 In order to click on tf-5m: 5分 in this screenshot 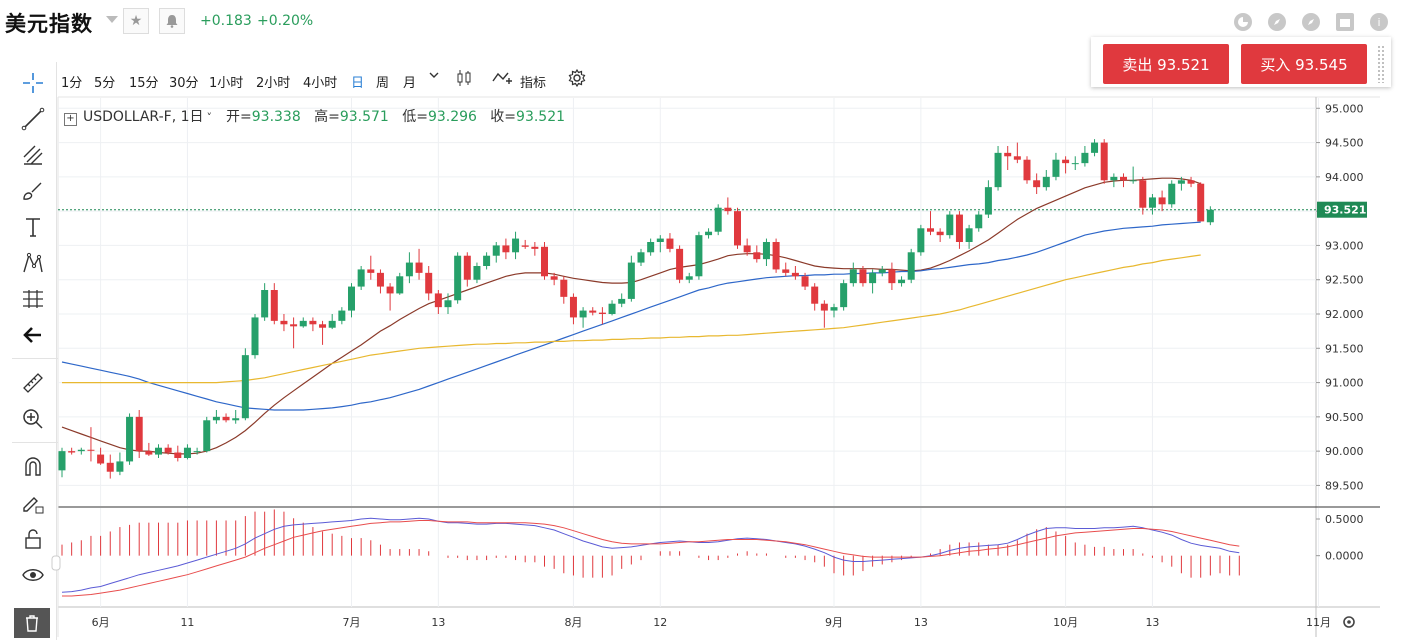, I will do `click(105, 83)`.